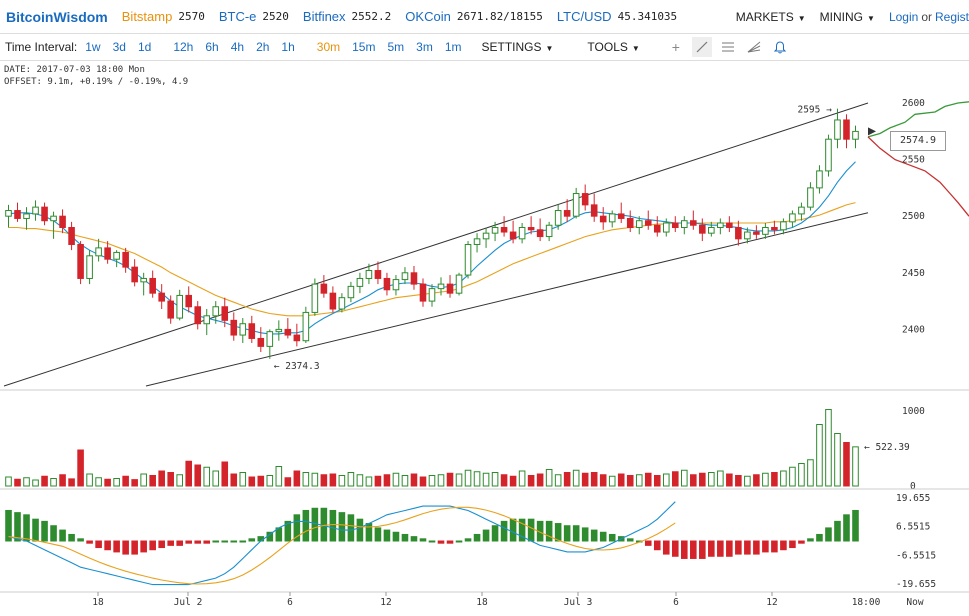  I want to click on register-link: Regist, so click(951, 16).